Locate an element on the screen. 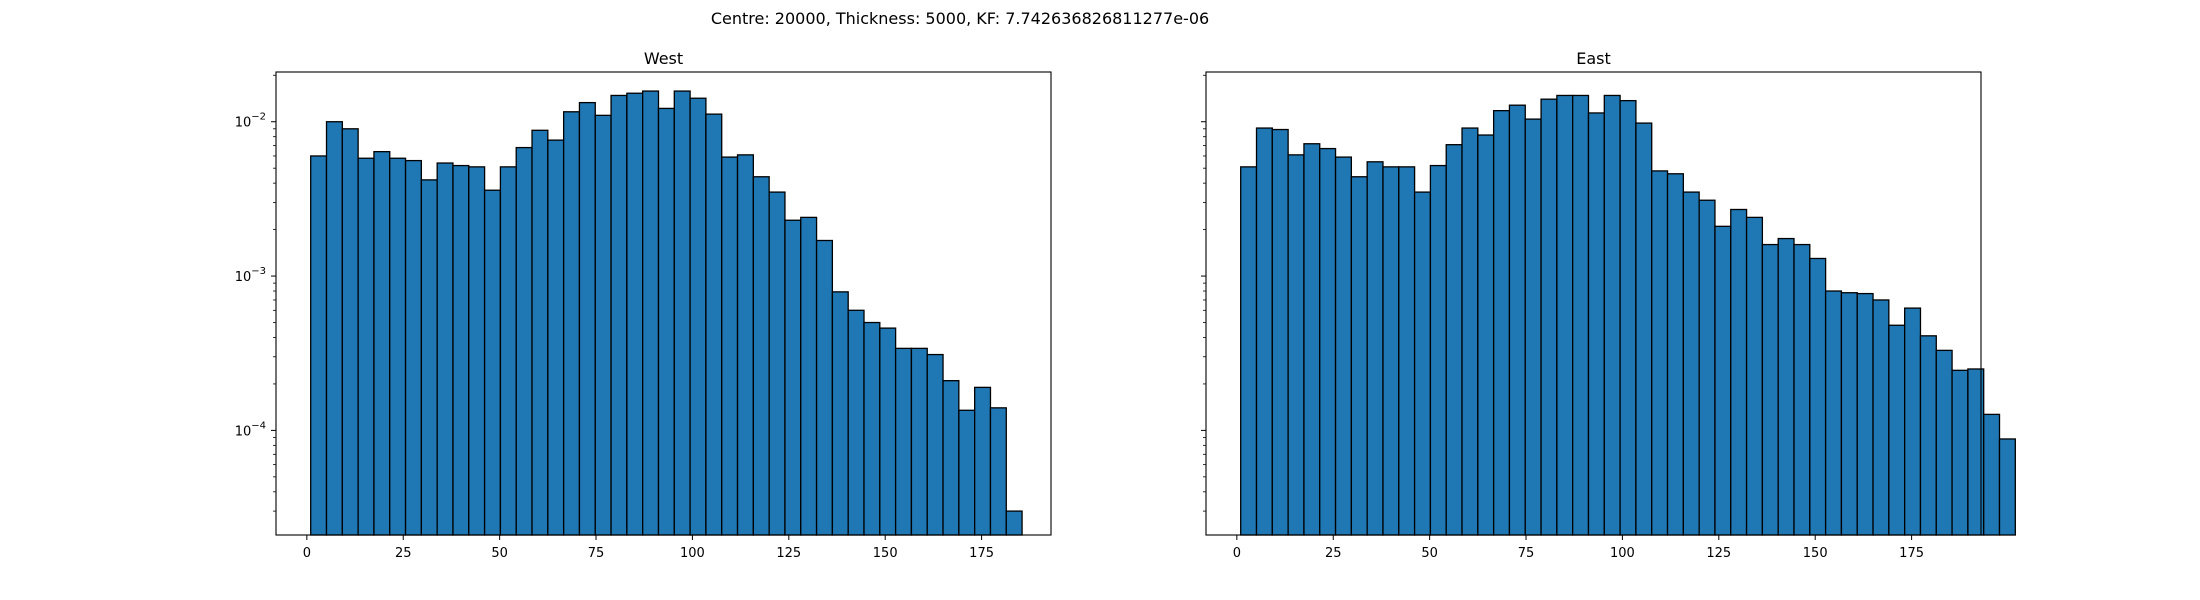  east-x-tick-label: 150 is located at coordinates (1815, 553).